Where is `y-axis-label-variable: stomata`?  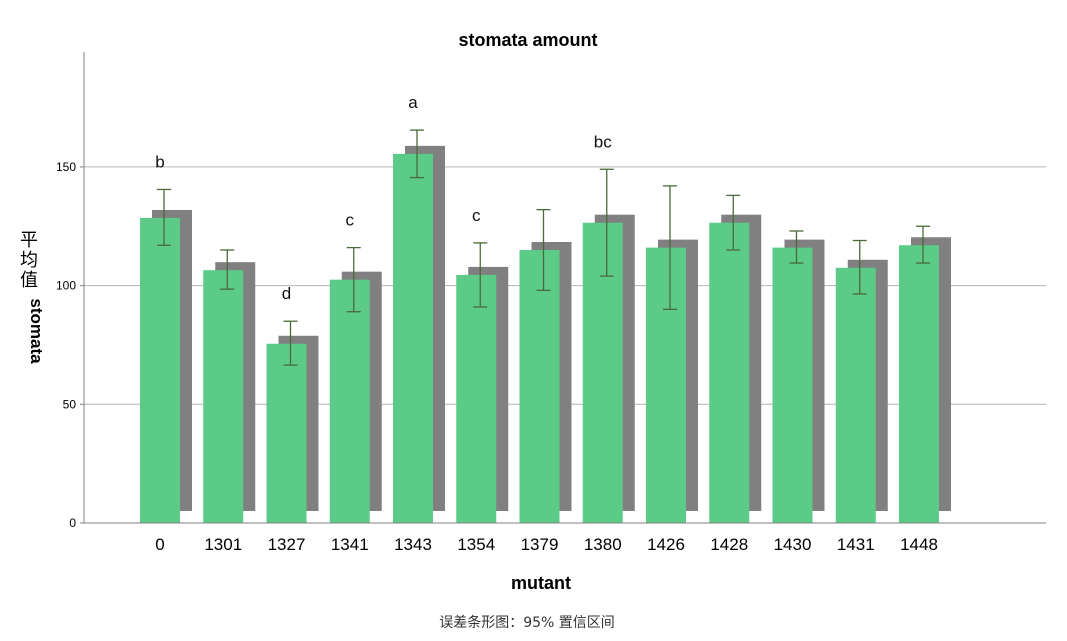 y-axis-label-variable: stomata is located at coordinates (36, 331).